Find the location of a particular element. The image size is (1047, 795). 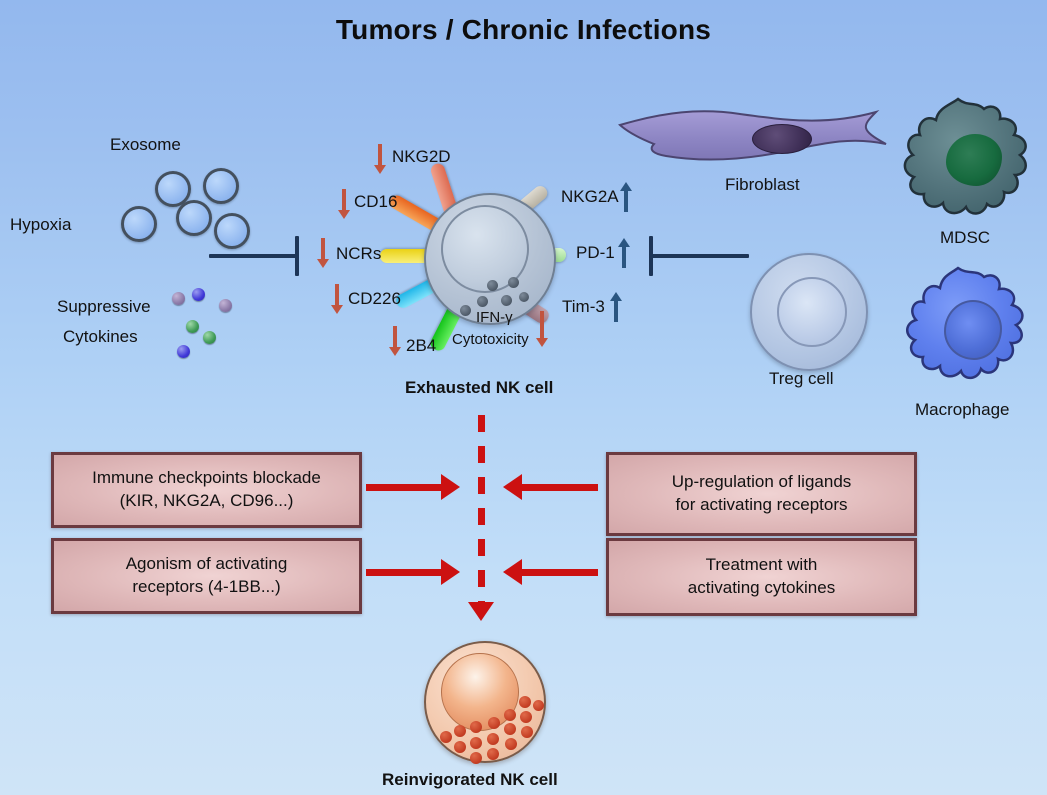

suppressive-cytokines-label-line1: Suppressive is located at coordinates (104, 306).